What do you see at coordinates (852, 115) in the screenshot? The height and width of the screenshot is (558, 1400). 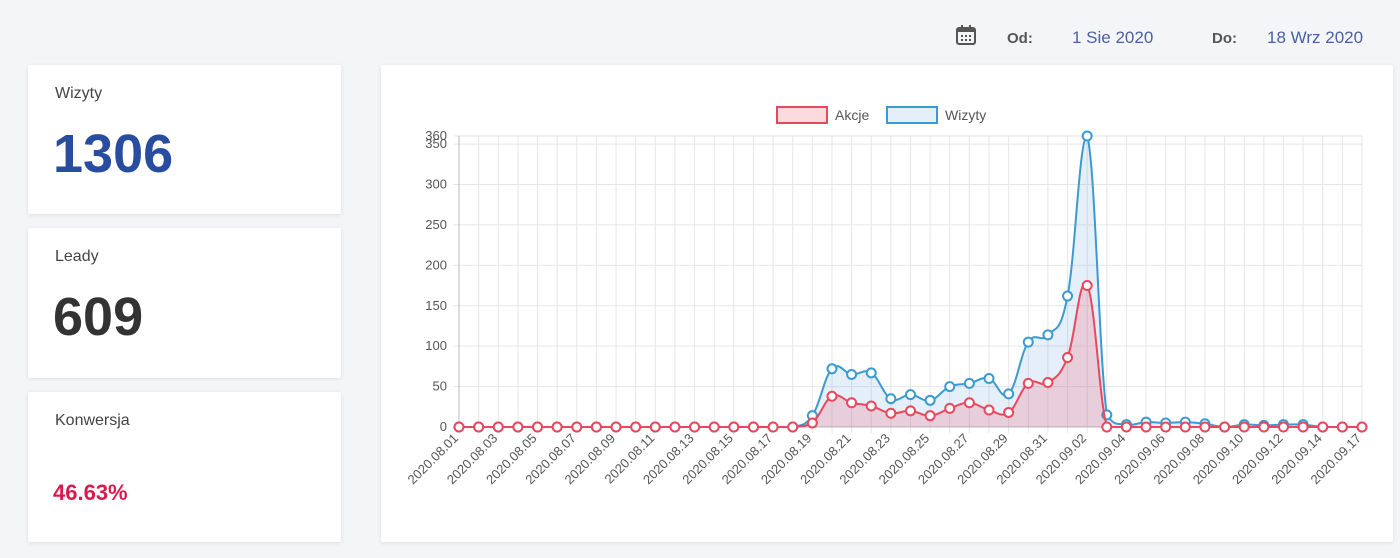 I see `legend-label-akcje: Akcje` at bounding box center [852, 115].